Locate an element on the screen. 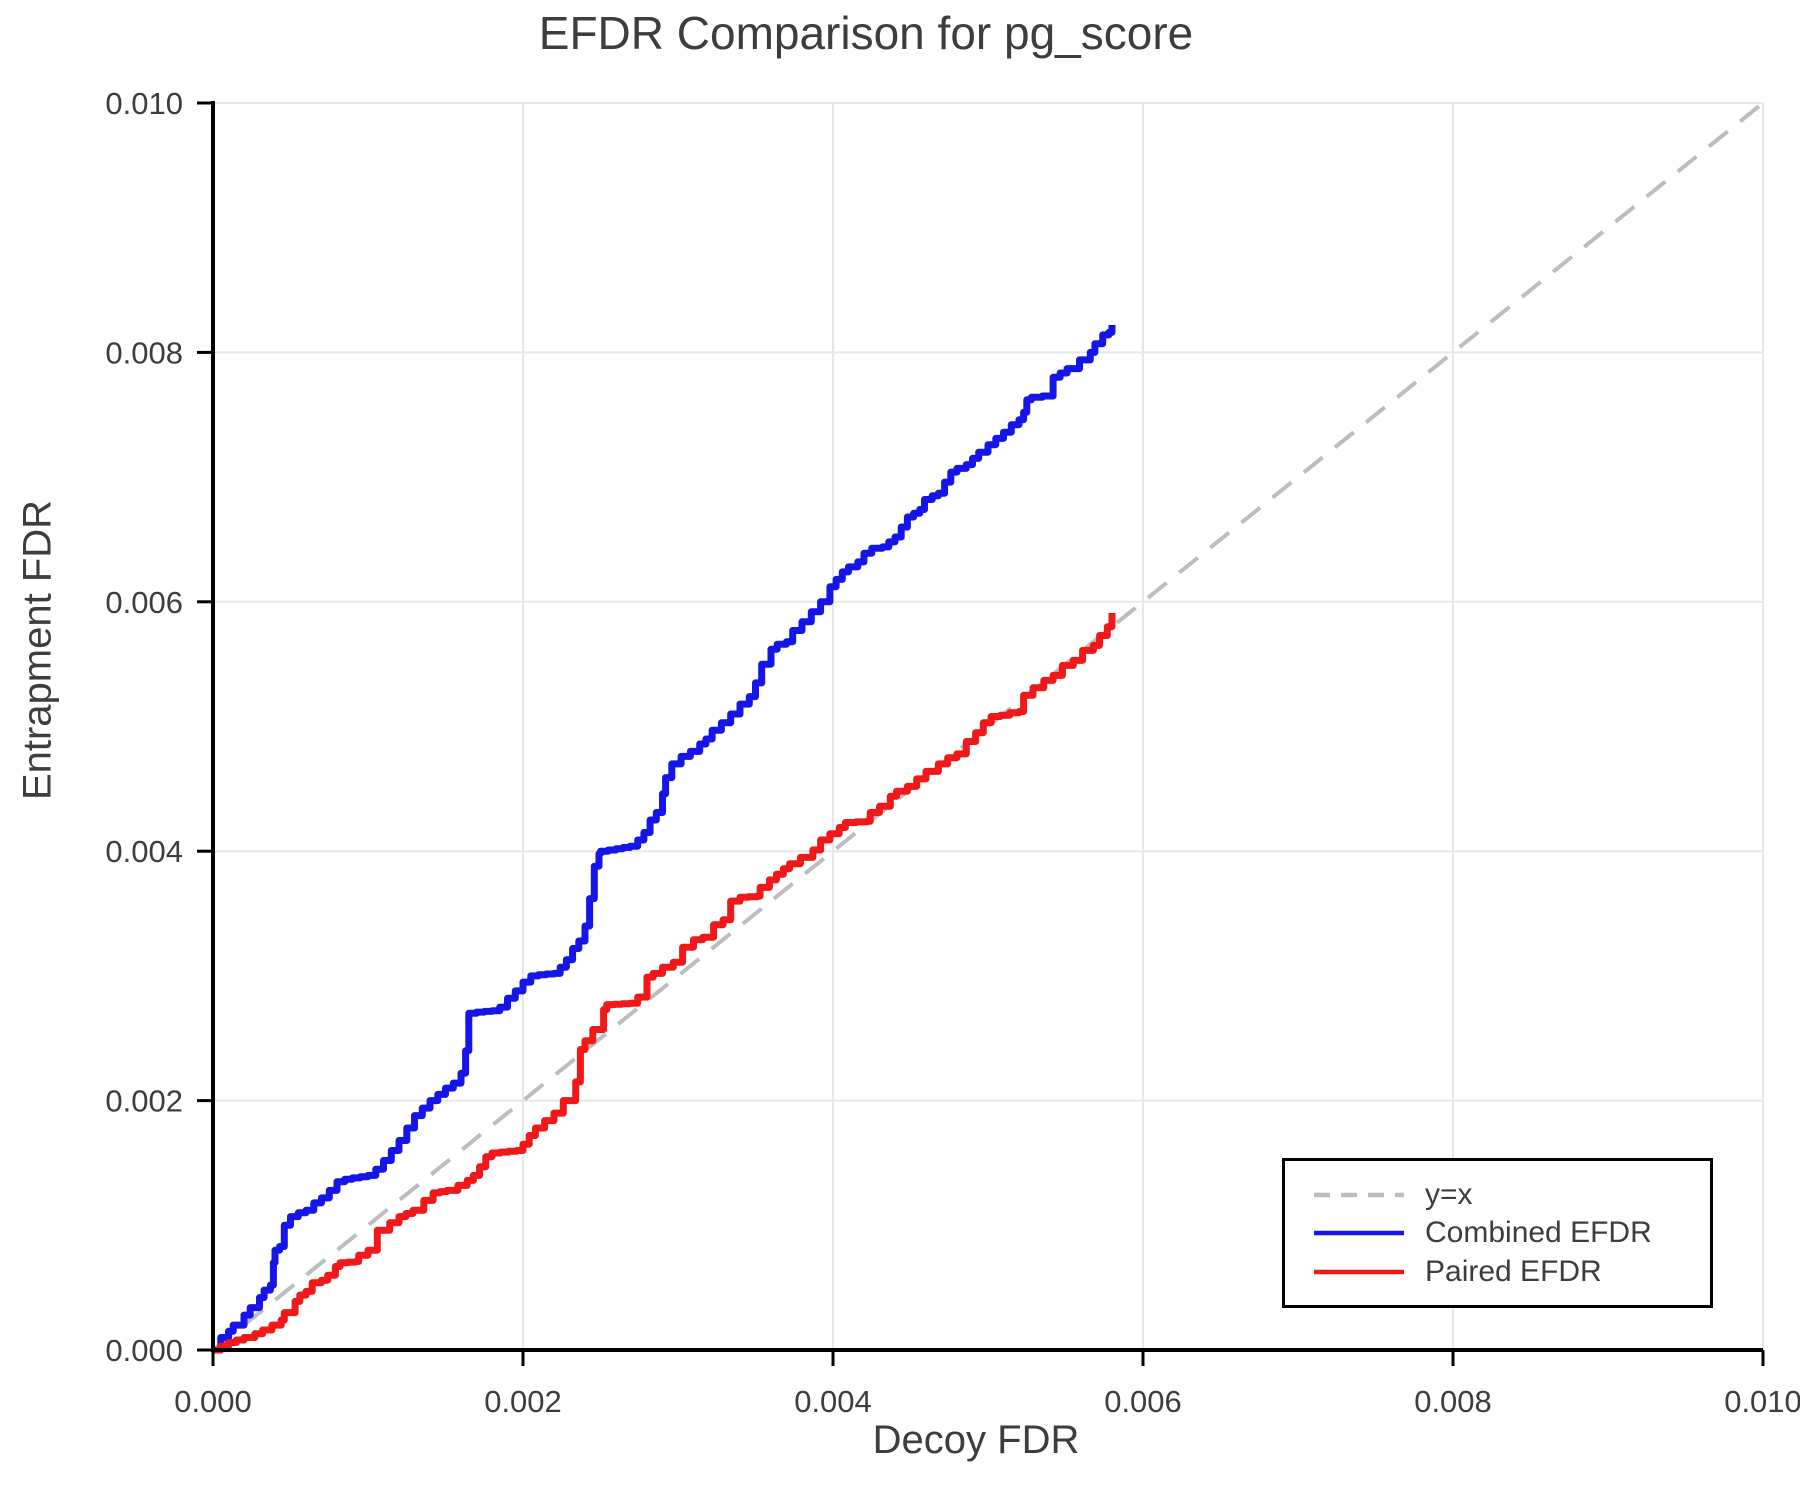 The image size is (1800, 1500). x-axis-label: Decoy FDR is located at coordinates (976, 1440).